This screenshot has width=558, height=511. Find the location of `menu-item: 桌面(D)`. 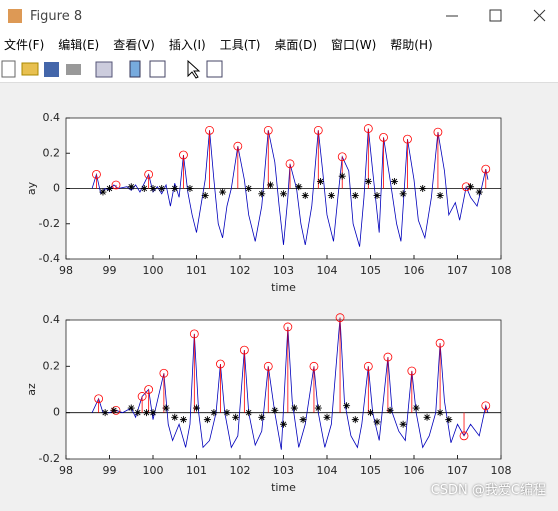

menu-item: 桌面(D) is located at coordinates (296, 44).